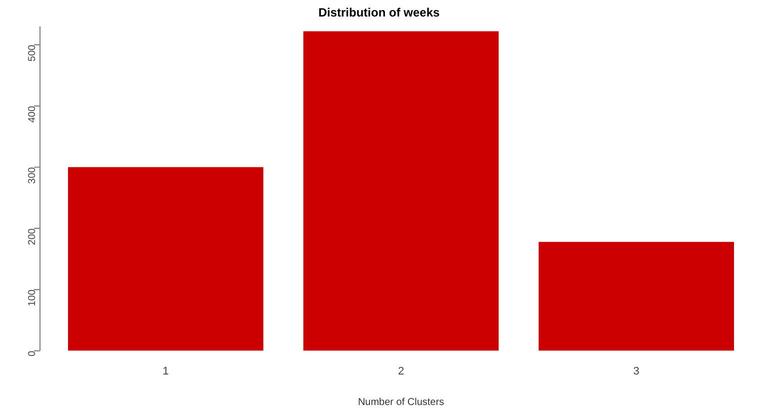 Image resolution: width=758 pixels, height=416 pixels. What do you see at coordinates (401, 371) in the screenshot?
I see `x-tick-label: 2` at bounding box center [401, 371].